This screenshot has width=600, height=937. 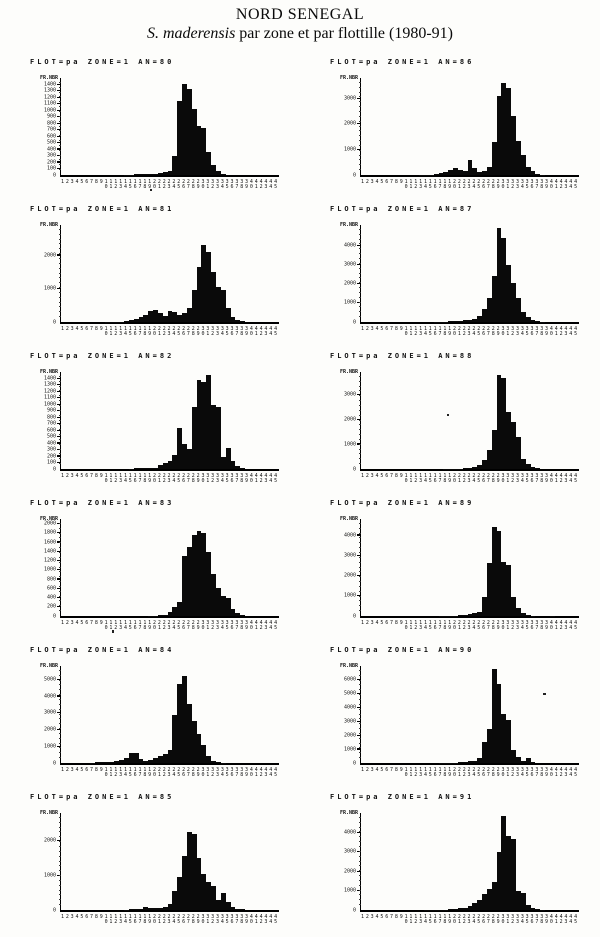 What do you see at coordinates (183, 772) in the screenshot?
I see `x-tick-label: 26` at bounding box center [183, 772].